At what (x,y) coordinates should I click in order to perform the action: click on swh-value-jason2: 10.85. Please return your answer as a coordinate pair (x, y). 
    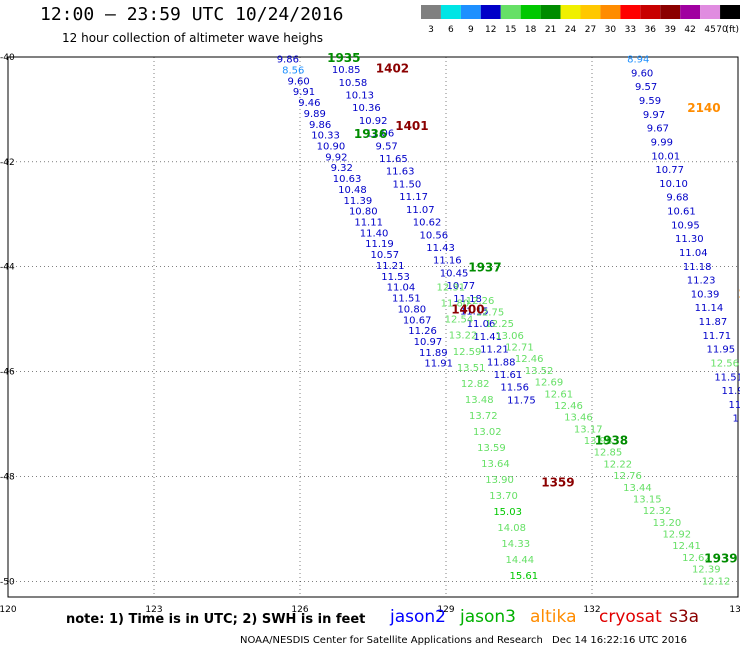
    Looking at the image, I should click on (346, 70).